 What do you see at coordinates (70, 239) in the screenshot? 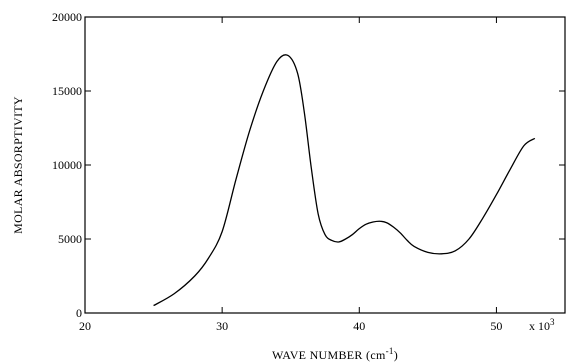
I see `y-tick-label: 5000` at bounding box center [70, 239].